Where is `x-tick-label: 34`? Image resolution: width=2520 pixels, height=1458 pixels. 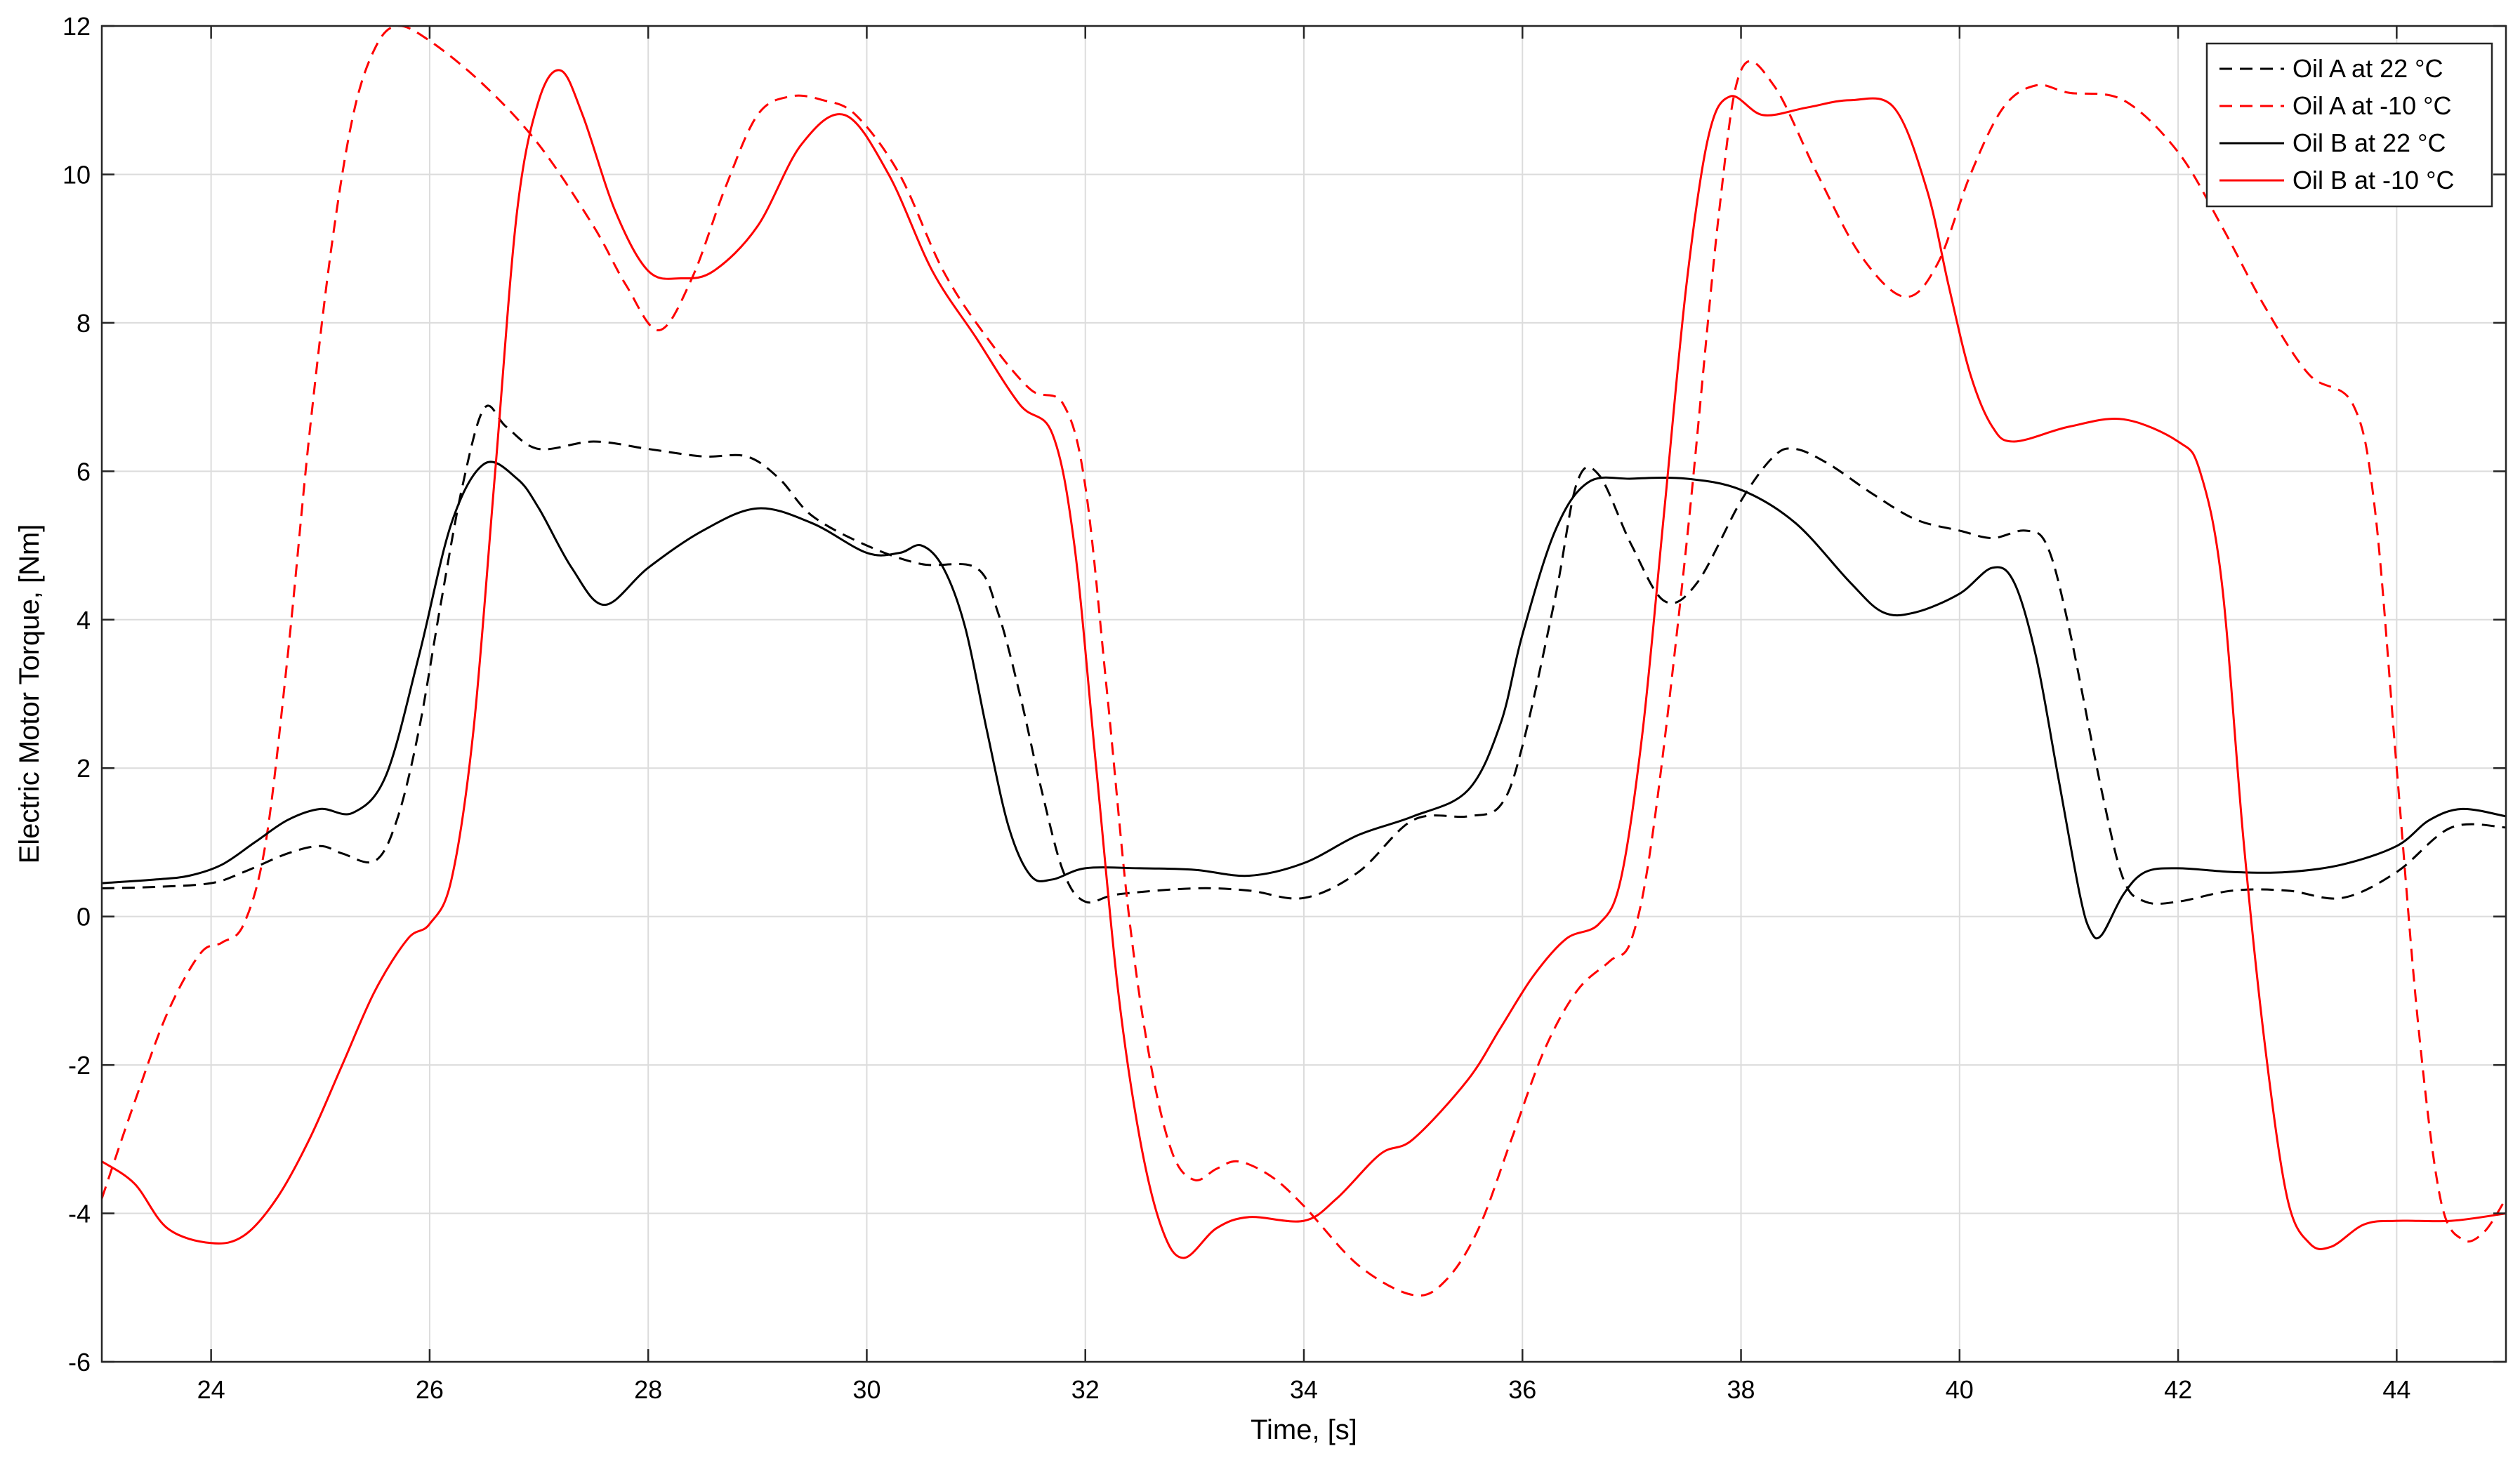
x-tick-label: 34 is located at coordinates (1304, 1389).